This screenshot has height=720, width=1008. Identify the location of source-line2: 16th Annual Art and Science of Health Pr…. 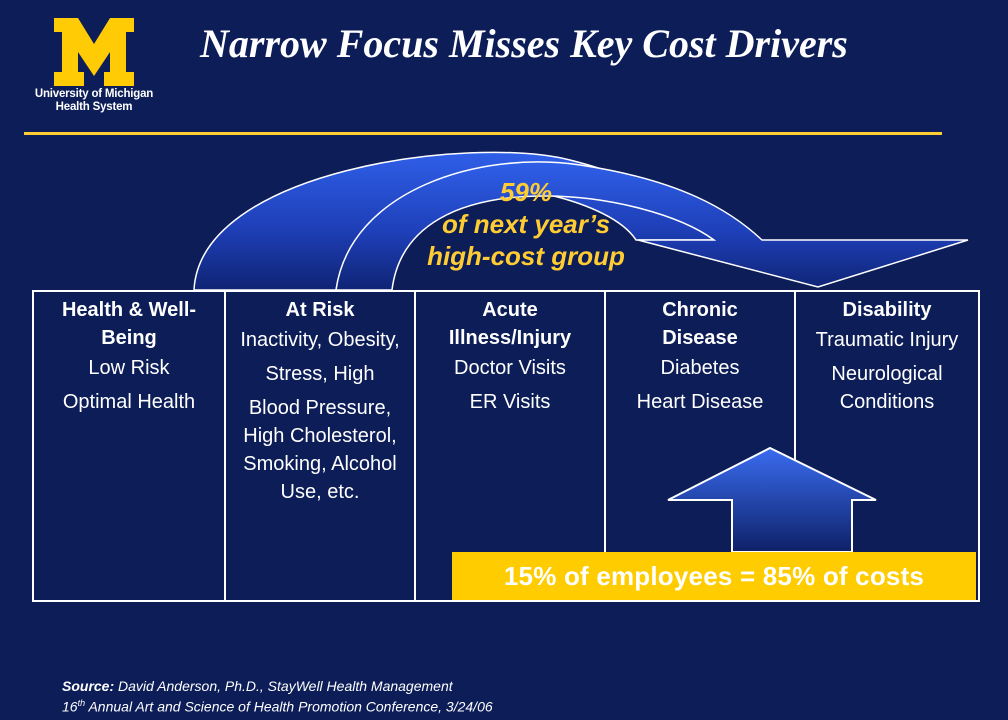
(462, 705).